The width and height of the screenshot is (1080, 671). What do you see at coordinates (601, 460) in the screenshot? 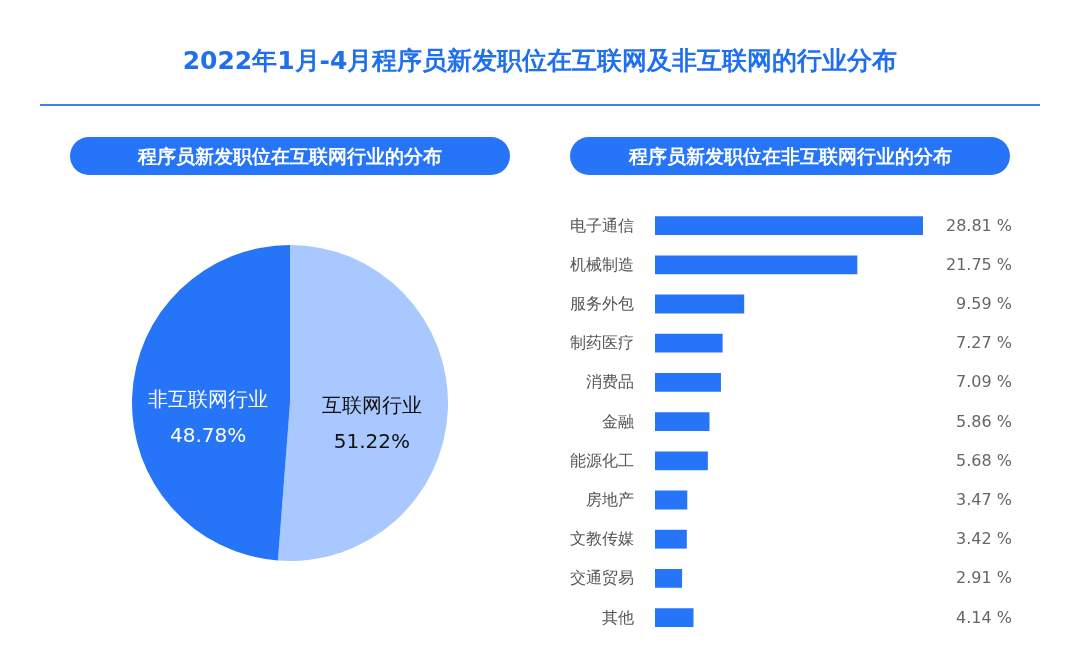
I see `y-tick-label: 能源化工` at bounding box center [601, 460].